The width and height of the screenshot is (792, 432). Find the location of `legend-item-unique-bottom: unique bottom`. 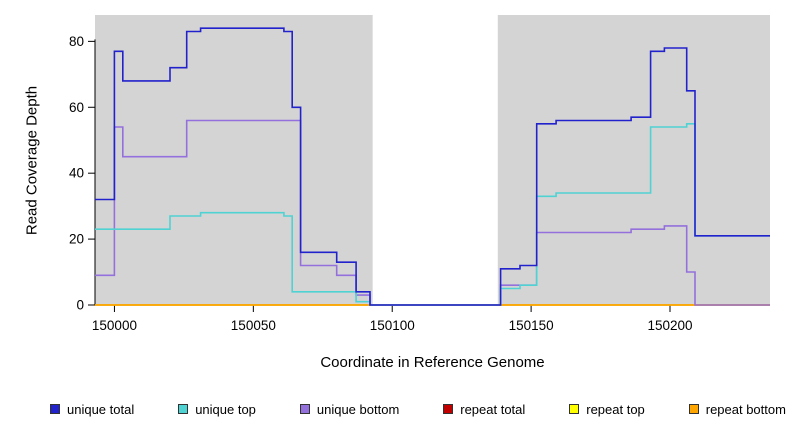

legend-item-unique-bottom: unique bottom is located at coordinates (349, 409).